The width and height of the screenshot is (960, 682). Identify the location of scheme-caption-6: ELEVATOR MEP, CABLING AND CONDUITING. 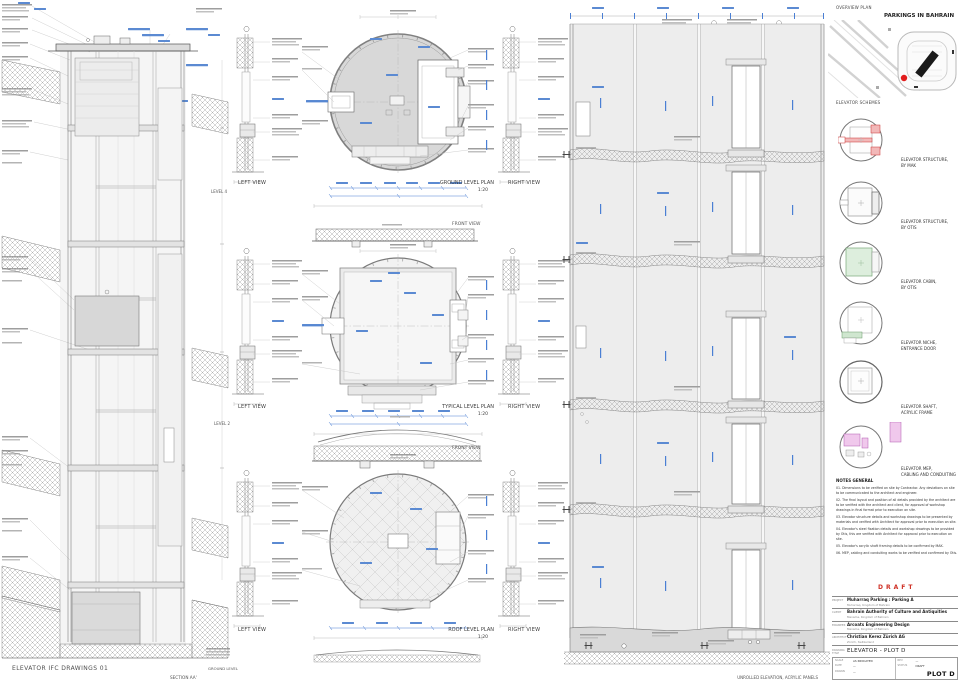
(928, 471).